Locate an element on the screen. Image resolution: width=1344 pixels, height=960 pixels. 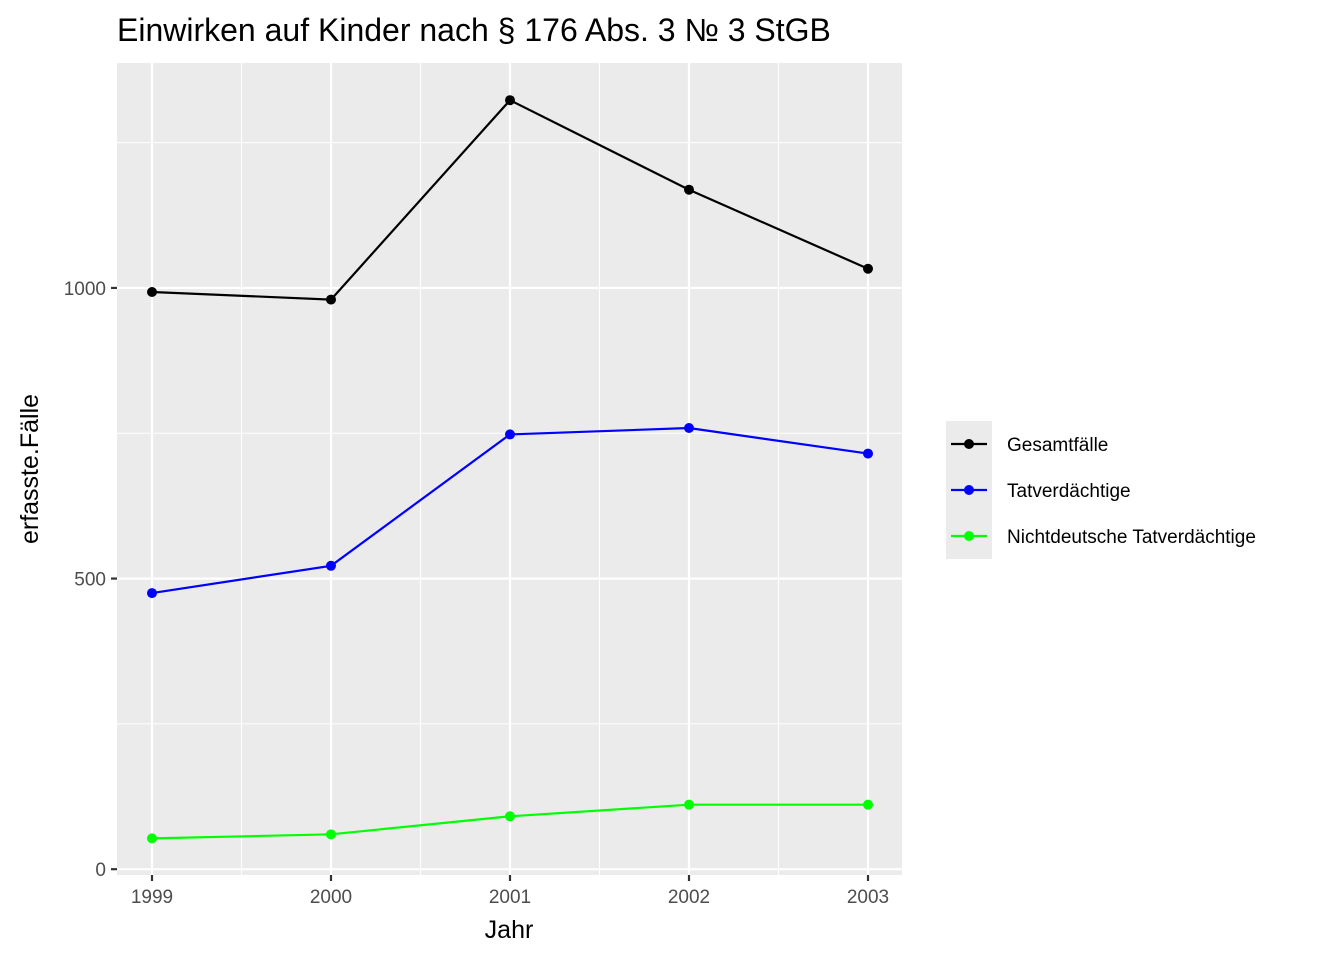
legend-label: Nichtdeutsche Tatverdächtige is located at coordinates (1131, 537).